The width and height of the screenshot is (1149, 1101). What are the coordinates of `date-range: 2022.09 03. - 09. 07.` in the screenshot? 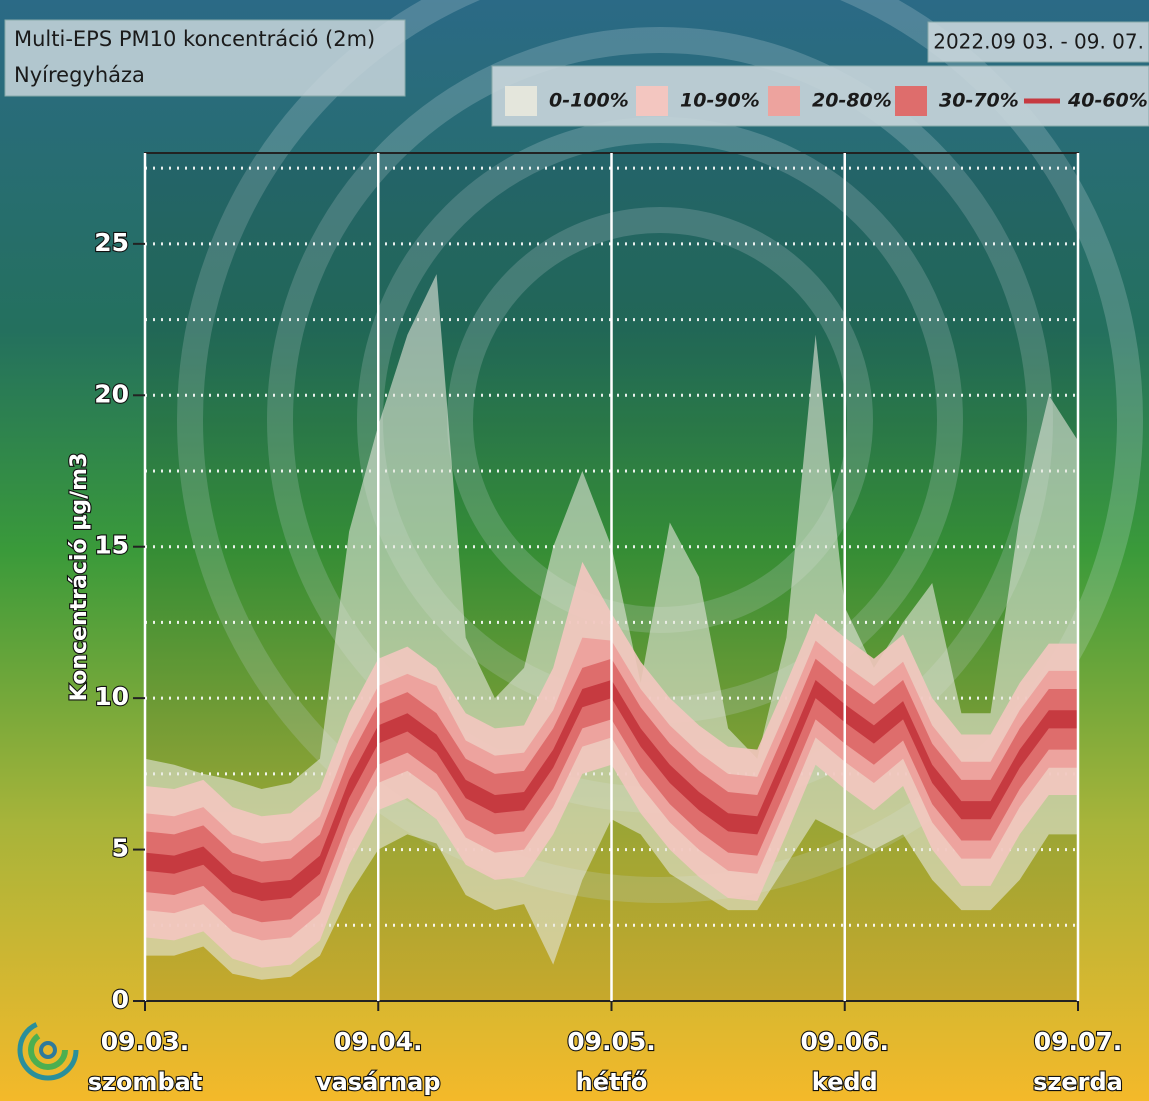 It's located at (1038, 42).